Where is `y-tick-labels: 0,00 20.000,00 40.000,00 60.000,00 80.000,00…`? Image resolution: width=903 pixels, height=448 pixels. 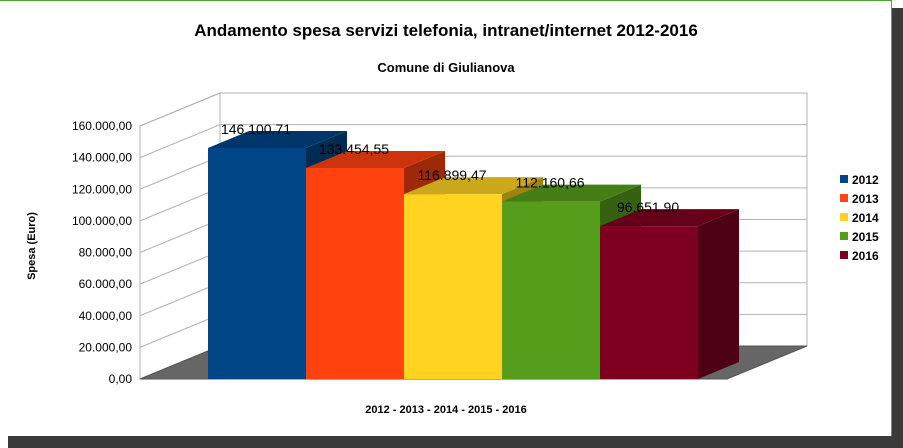 y-tick-labels: 0,00 20.000,00 40.000,00 60.000,00 80.000,00… is located at coordinates (102, 252).